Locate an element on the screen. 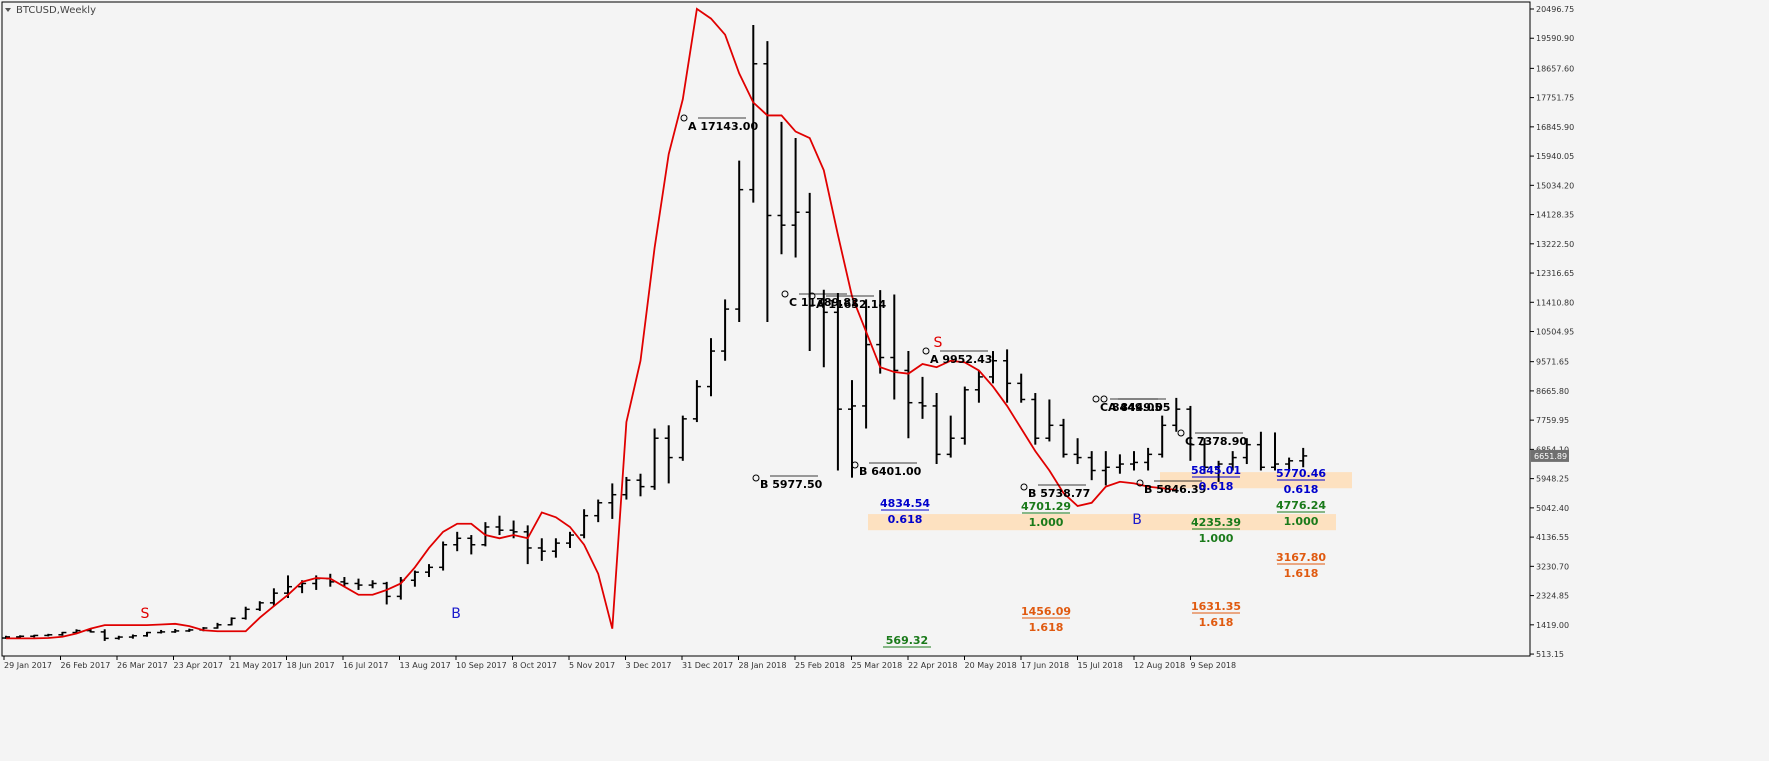 This screenshot has width=1769, height=765. pivot-text: A 9952.43 is located at coordinates (961, 359).